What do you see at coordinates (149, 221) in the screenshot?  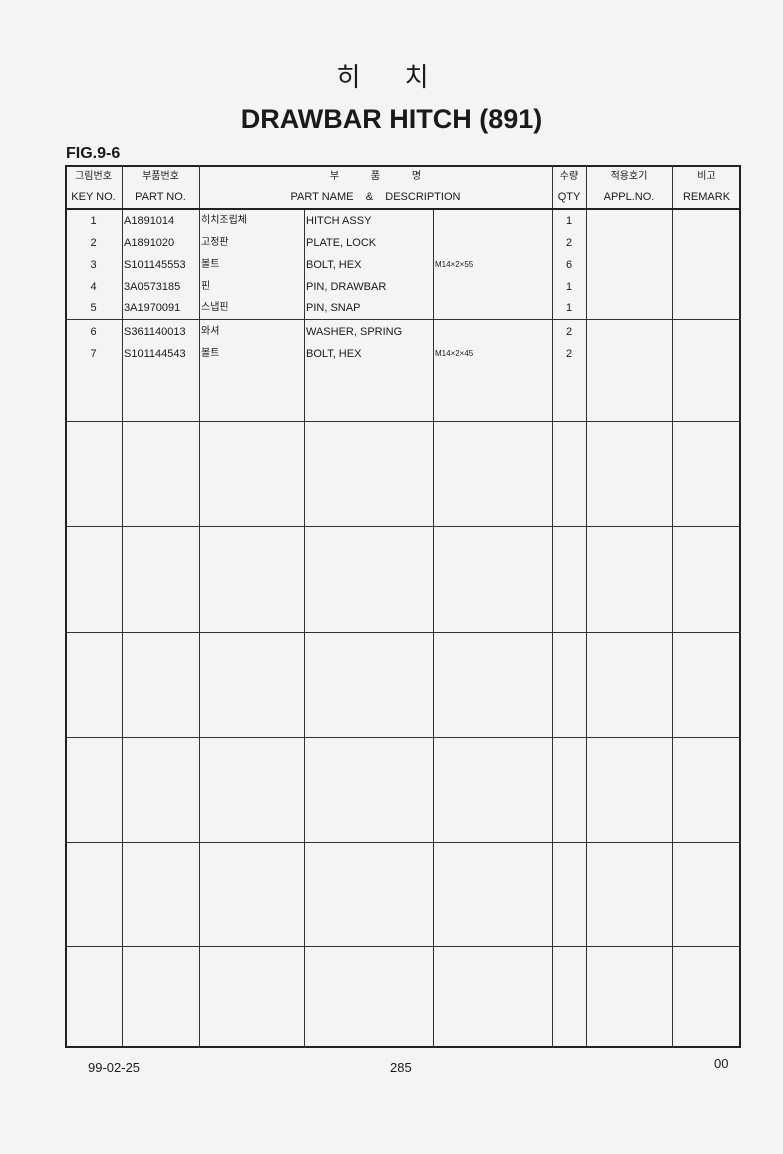 I see `cell-part-no: A1891014` at bounding box center [149, 221].